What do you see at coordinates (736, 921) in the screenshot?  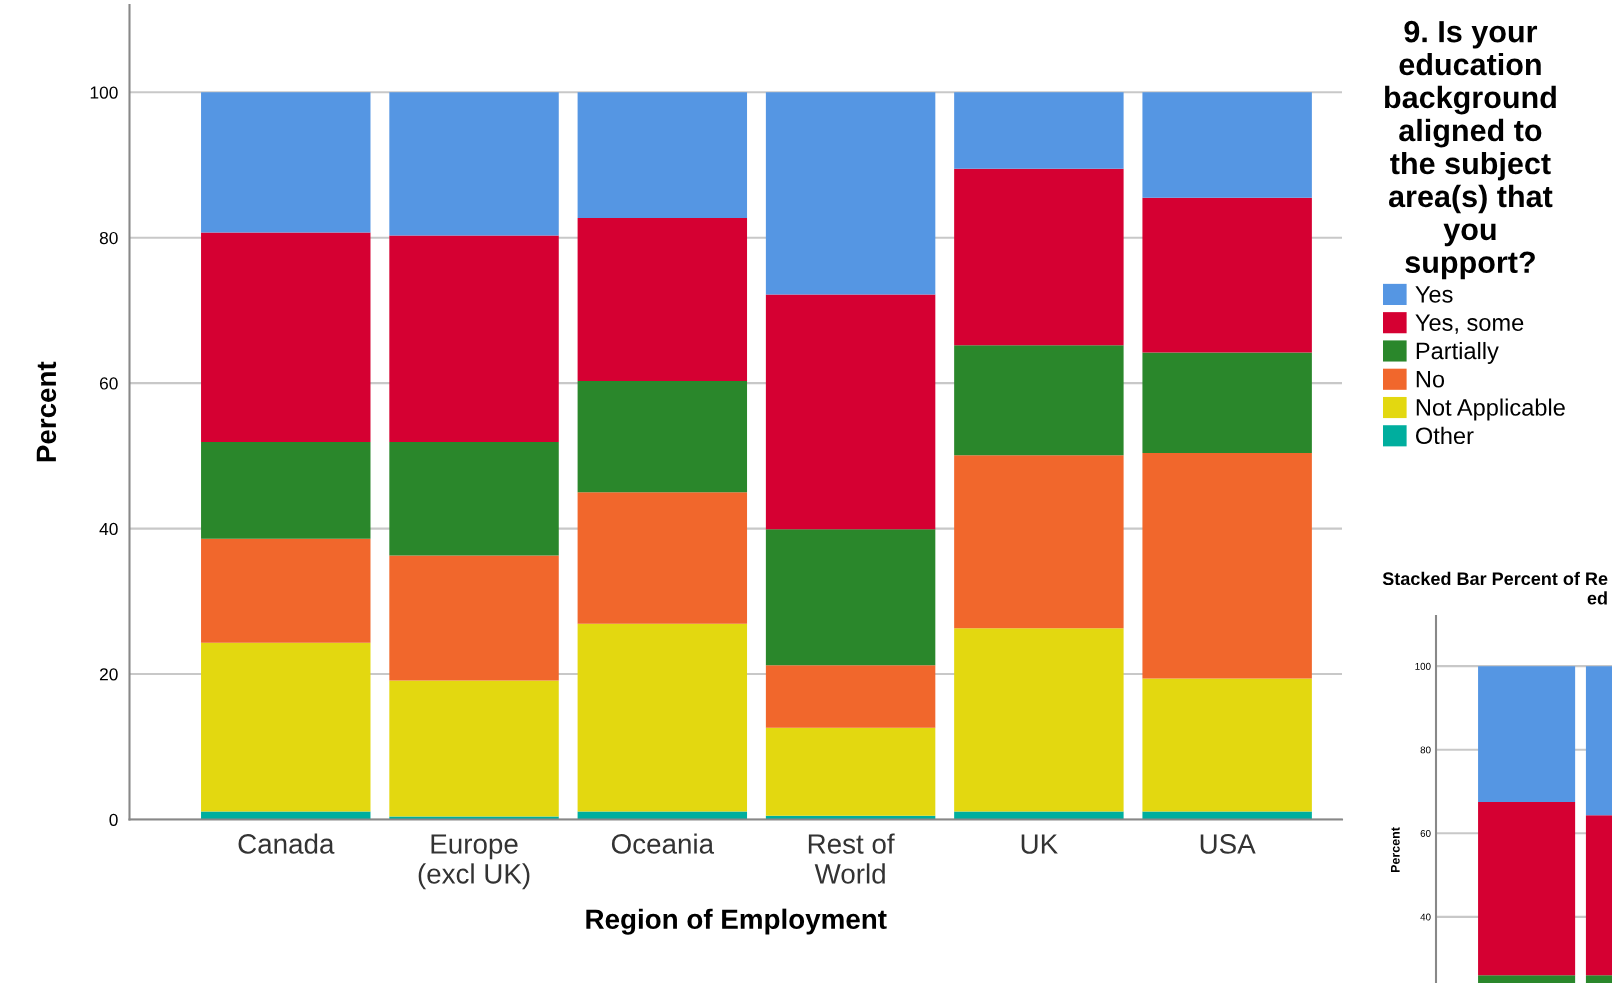 I see `x-axis-title: Region of Employment` at bounding box center [736, 921].